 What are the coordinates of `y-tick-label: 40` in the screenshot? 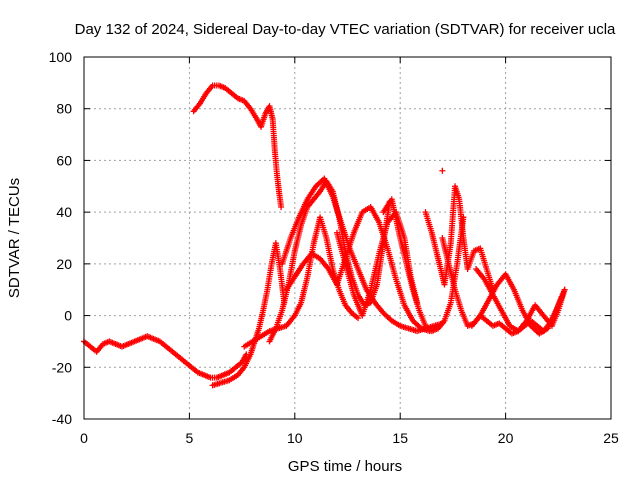 It's located at (64, 212).